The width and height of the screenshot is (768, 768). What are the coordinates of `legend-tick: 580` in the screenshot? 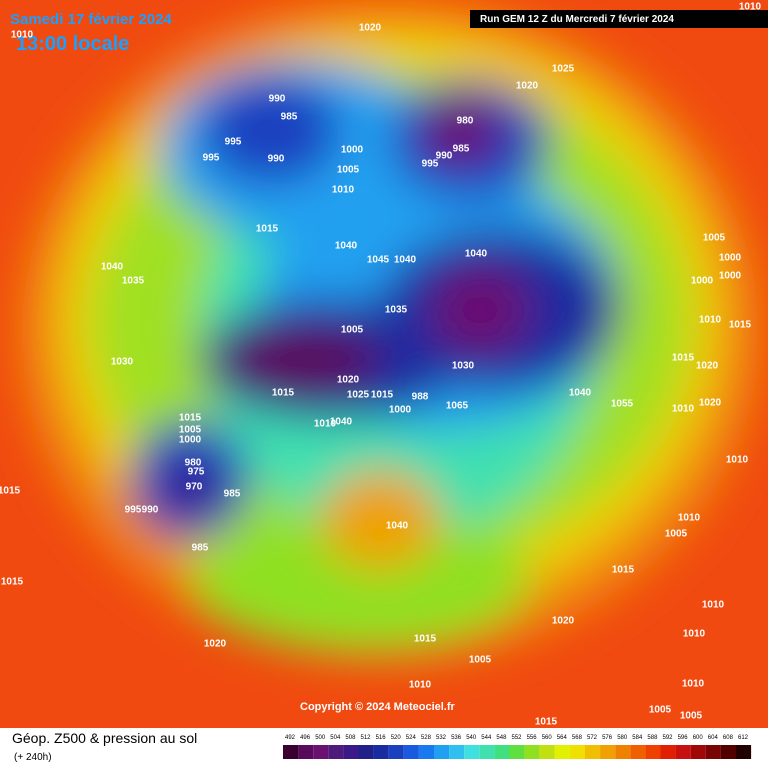 It's located at (622, 738).